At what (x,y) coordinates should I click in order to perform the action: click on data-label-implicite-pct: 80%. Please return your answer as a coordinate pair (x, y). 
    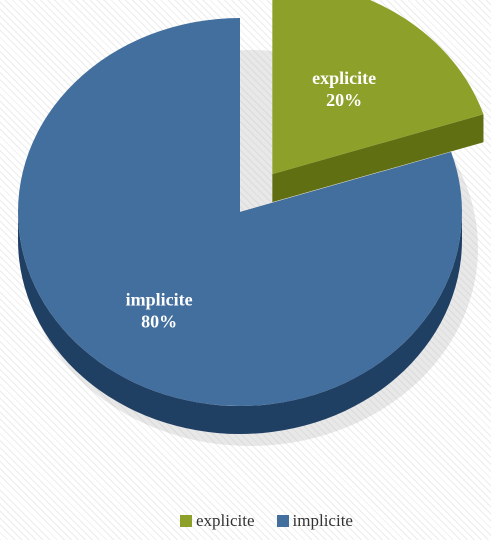
    Looking at the image, I should click on (159, 321).